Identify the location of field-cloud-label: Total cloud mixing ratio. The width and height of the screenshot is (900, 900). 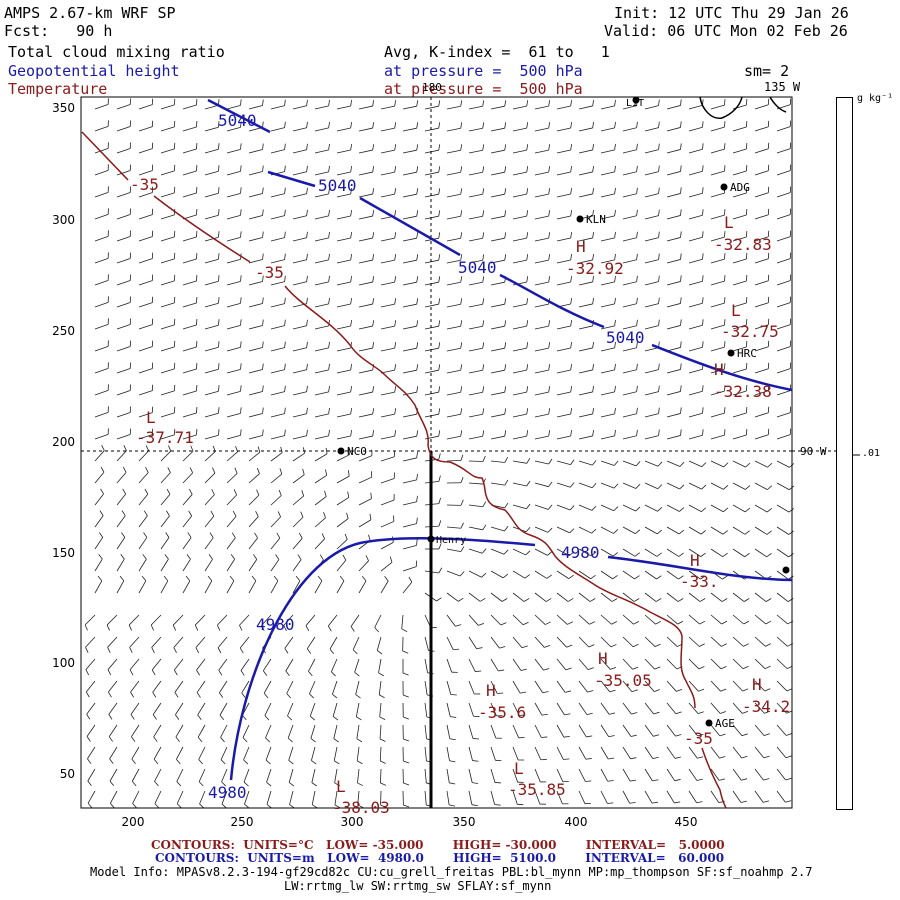
(116, 52).